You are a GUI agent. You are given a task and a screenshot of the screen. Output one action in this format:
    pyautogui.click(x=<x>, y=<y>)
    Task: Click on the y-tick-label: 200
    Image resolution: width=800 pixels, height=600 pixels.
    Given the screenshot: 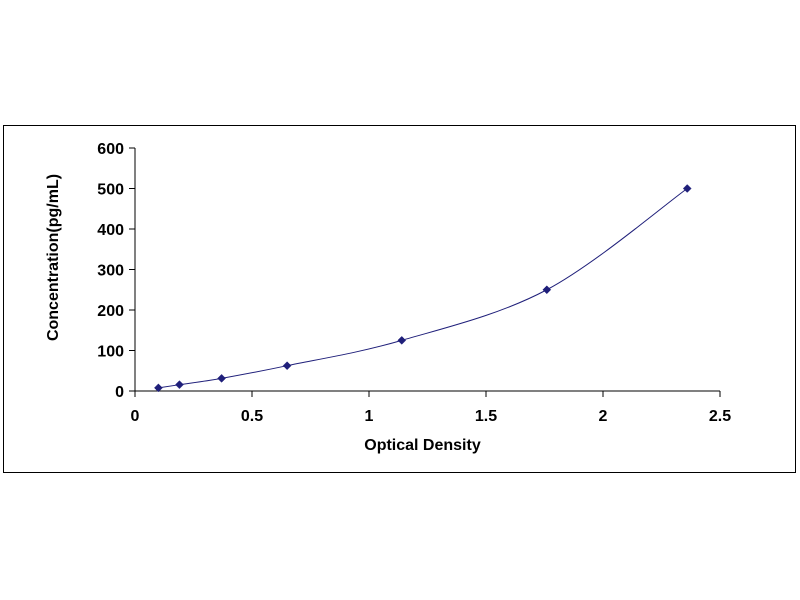 What is the action you would take?
    pyautogui.click(x=110, y=311)
    